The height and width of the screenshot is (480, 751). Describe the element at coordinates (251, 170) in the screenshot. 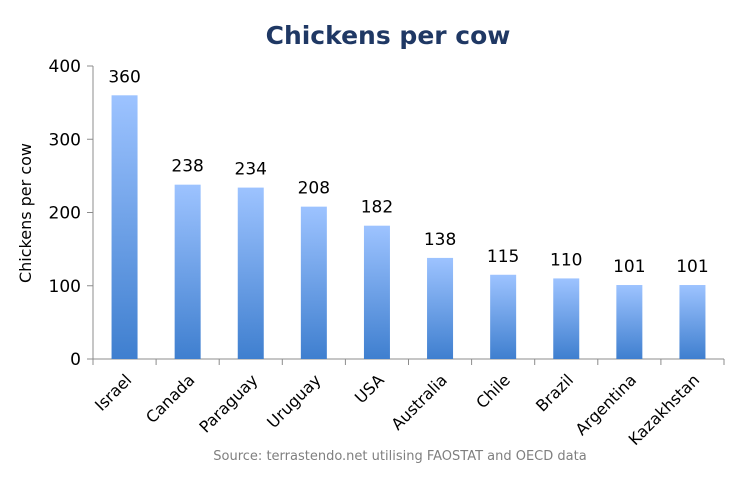

I see `data-label: 234` at that location.